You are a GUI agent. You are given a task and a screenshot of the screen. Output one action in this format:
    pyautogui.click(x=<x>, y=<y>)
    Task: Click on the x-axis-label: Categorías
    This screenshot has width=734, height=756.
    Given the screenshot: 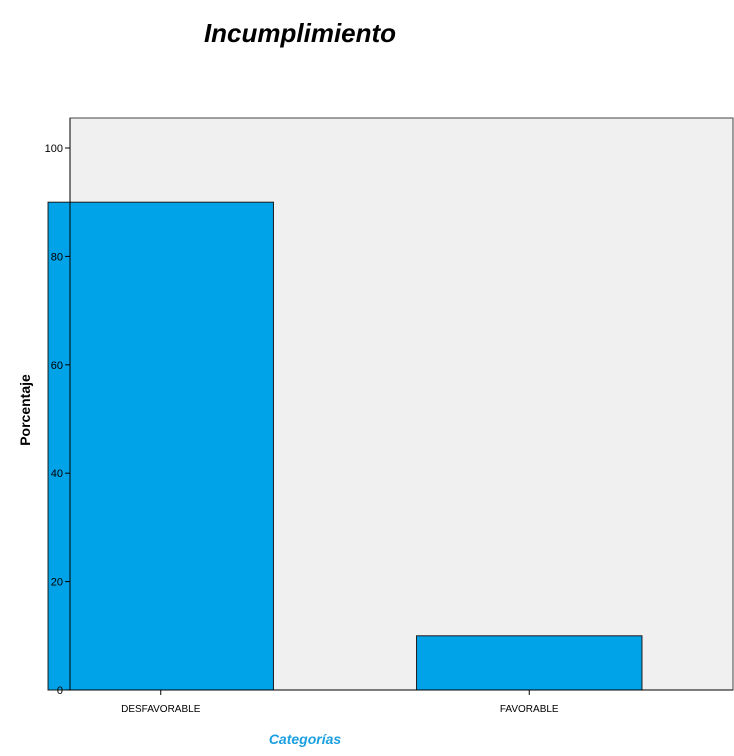 What is the action you would take?
    pyautogui.click(x=305, y=739)
    